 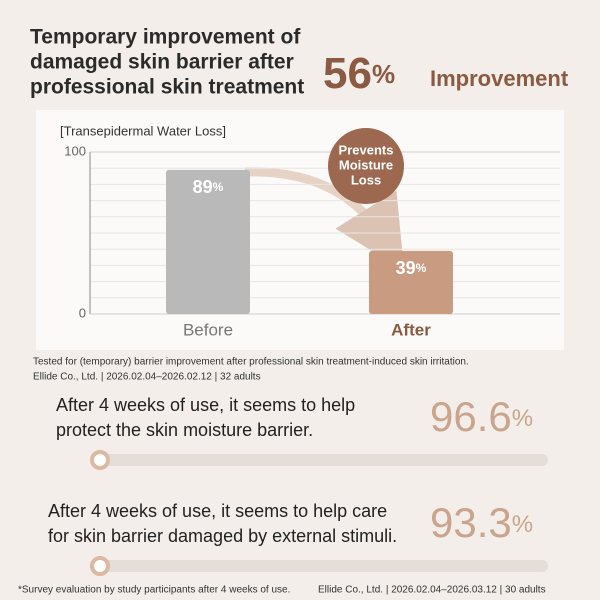 I want to click on y-tick-label: 0, so click(x=82, y=312).